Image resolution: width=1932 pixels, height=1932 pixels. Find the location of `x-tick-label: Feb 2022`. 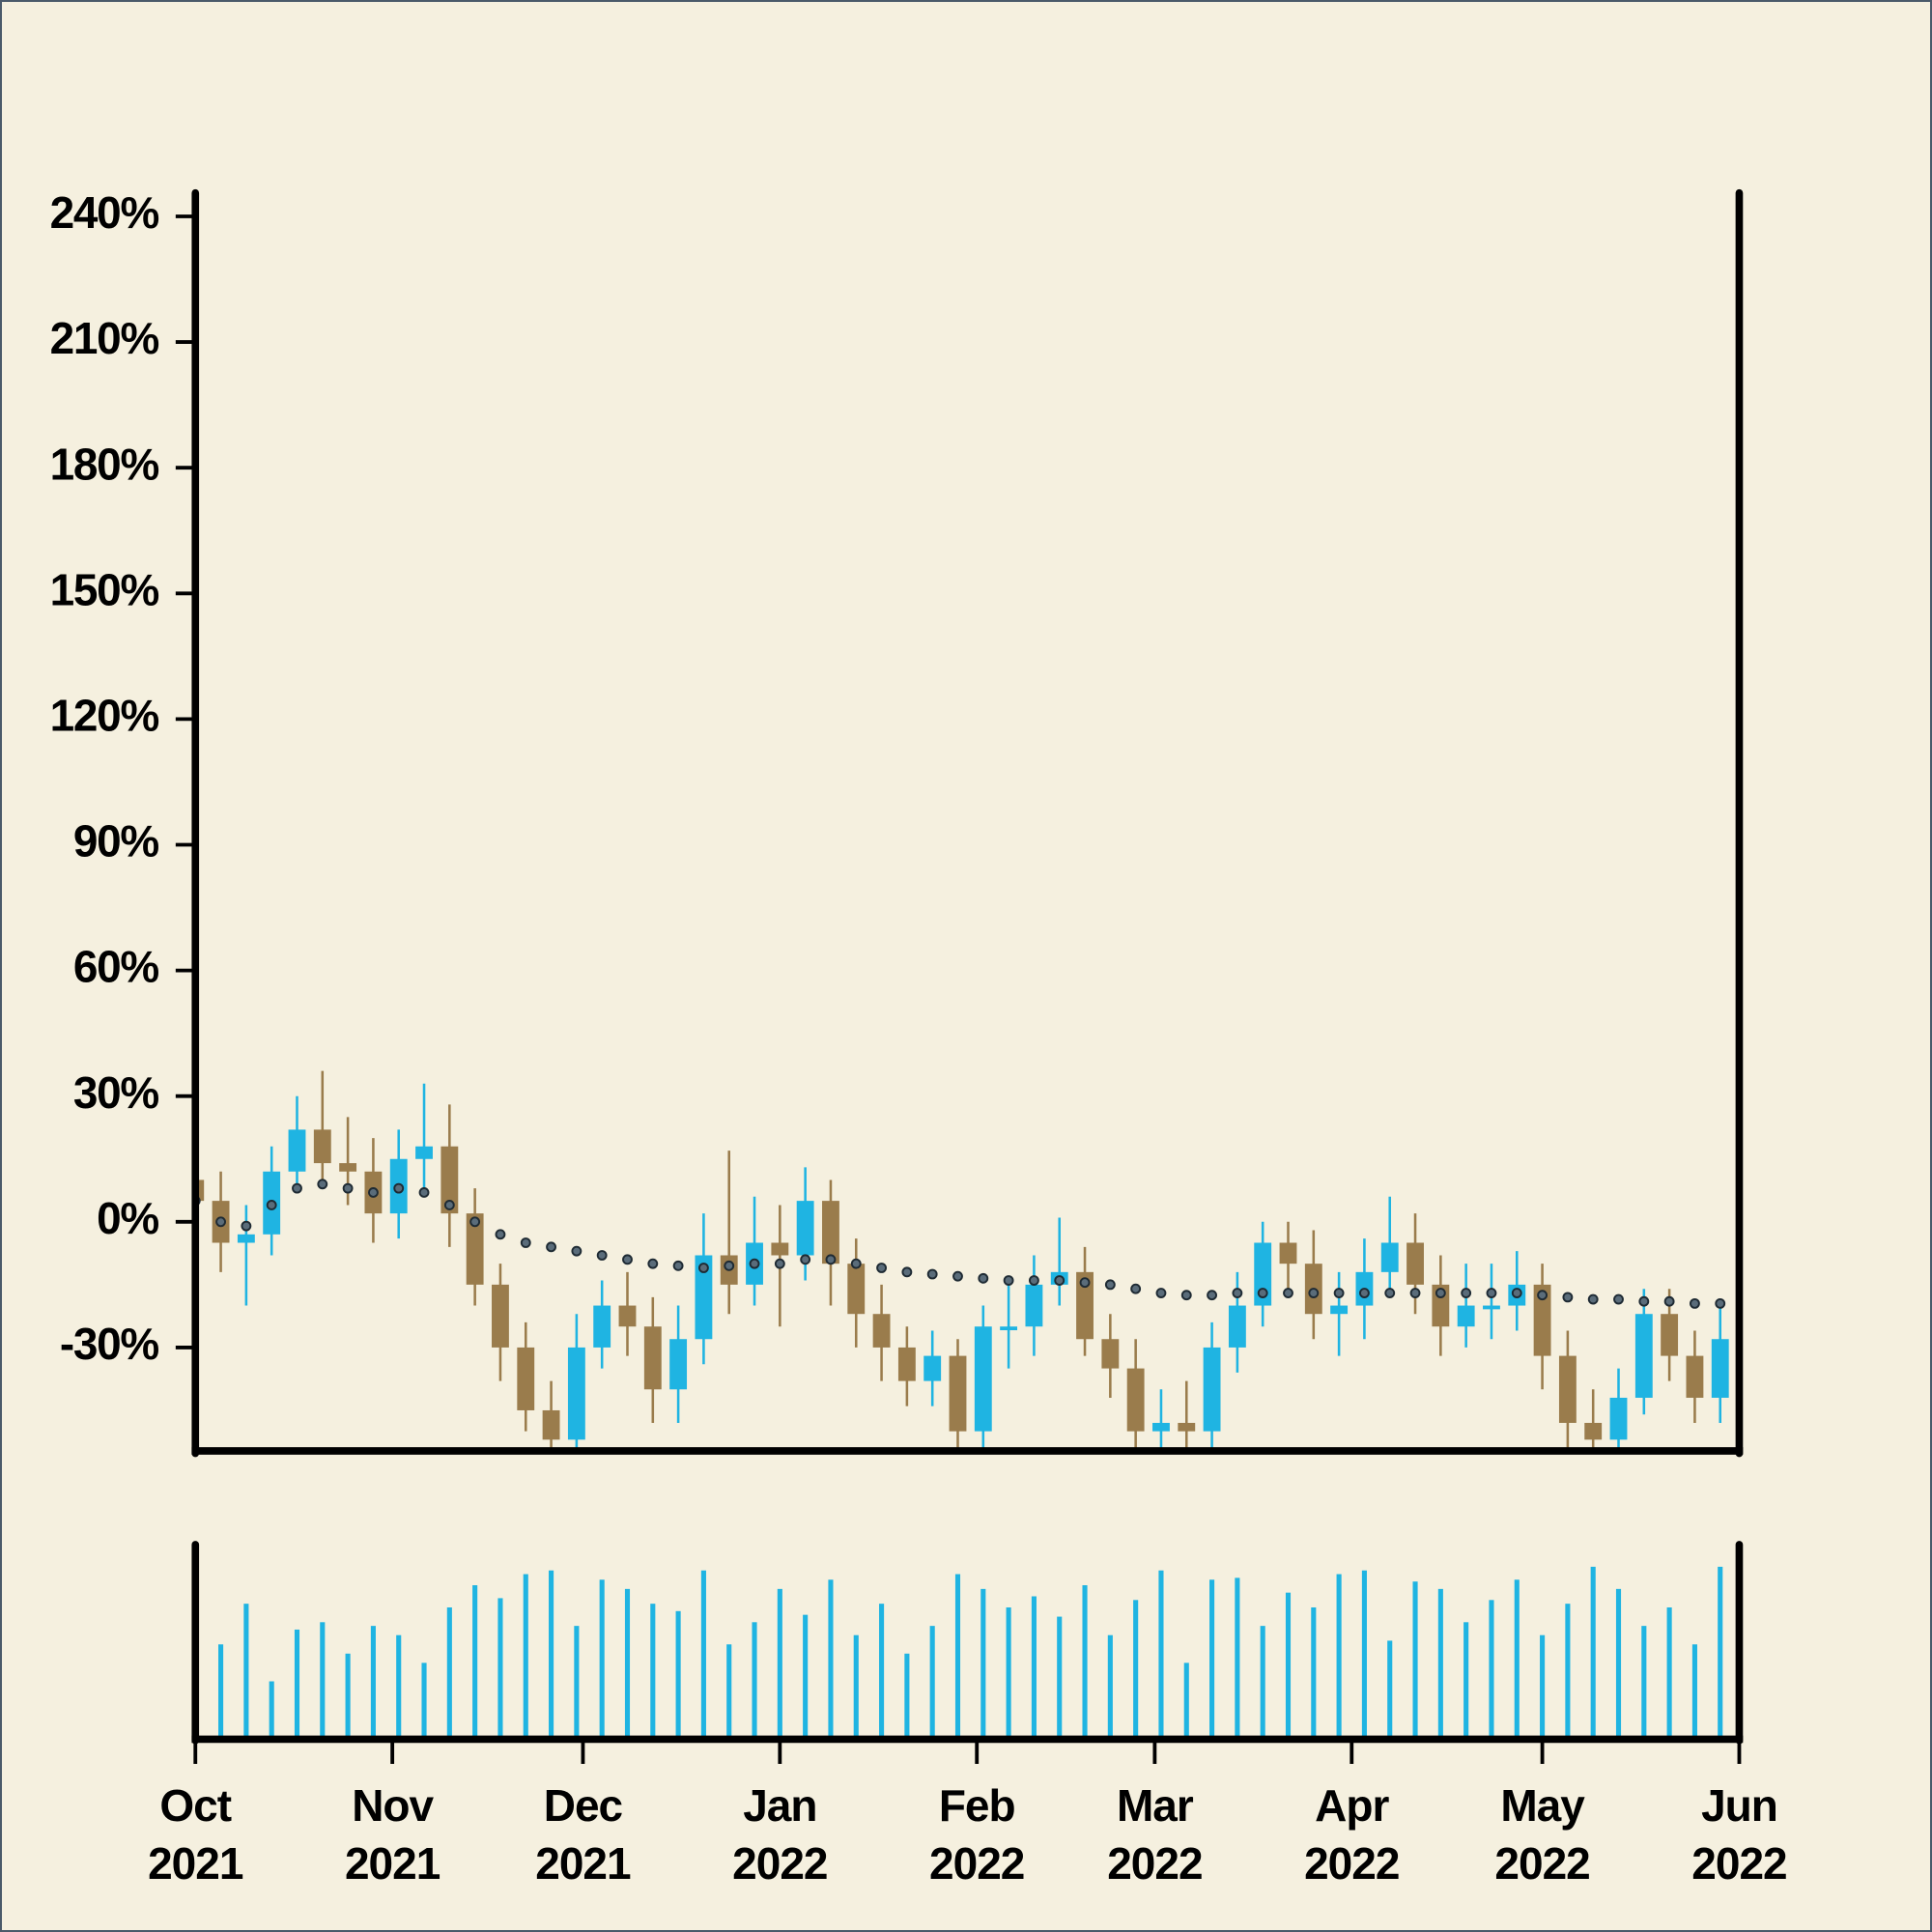

x-tick-label: Feb 2022 is located at coordinates (977, 1834).